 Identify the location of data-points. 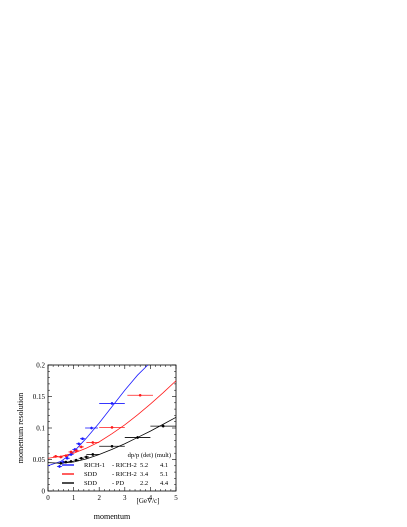
(114, 430).